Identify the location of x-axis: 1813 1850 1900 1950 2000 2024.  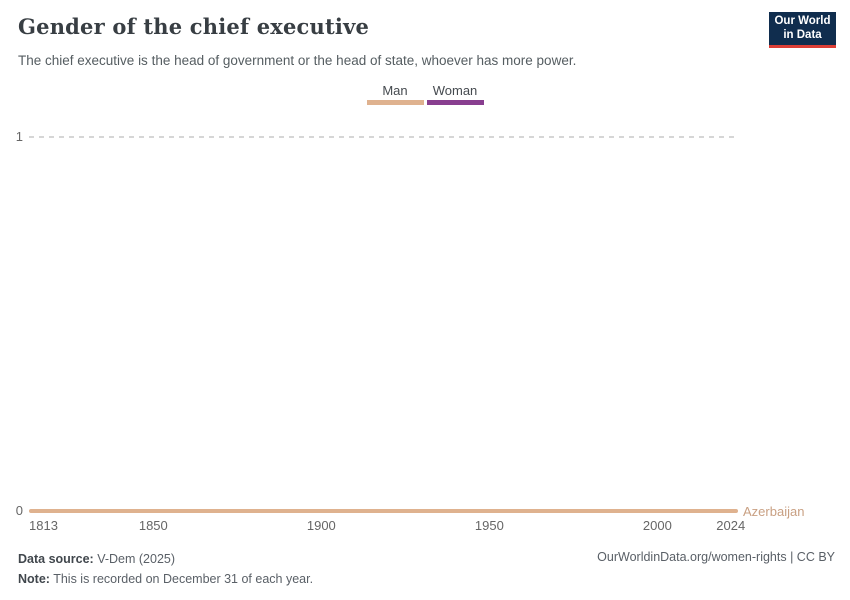
(425, 526).